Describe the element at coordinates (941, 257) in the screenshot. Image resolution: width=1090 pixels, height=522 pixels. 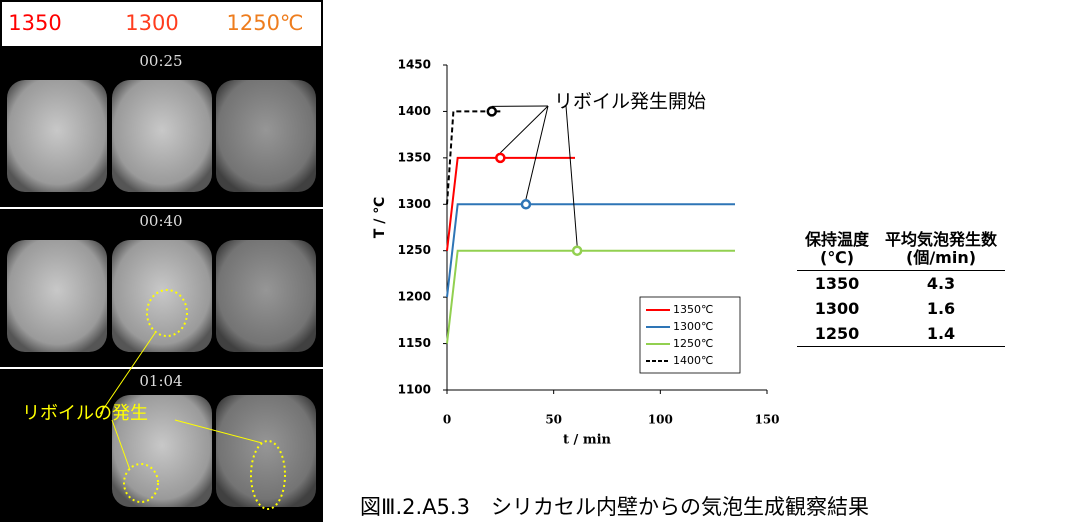
I see `header-line: (個/min)` at that location.